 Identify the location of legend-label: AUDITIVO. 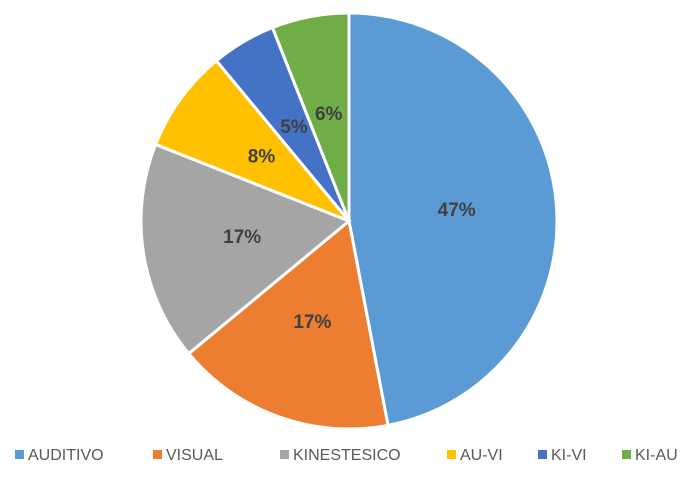
(66, 455).